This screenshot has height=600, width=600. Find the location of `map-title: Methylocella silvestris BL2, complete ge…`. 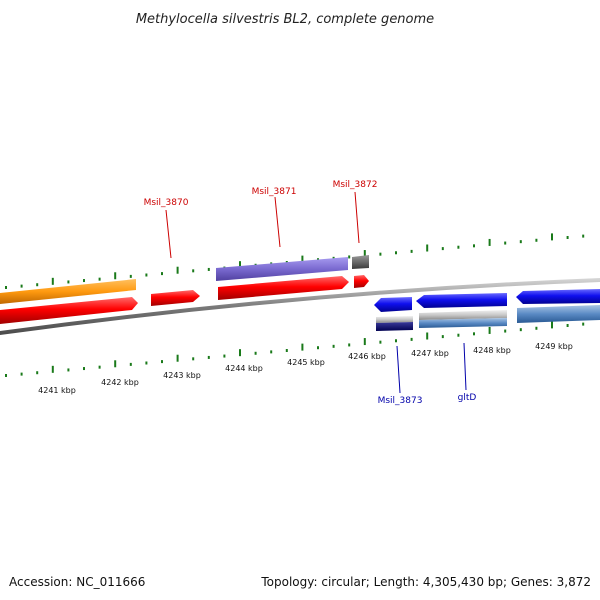

map-title: Methylocella silvestris BL2, complete ge… is located at coordinates (285, 19).